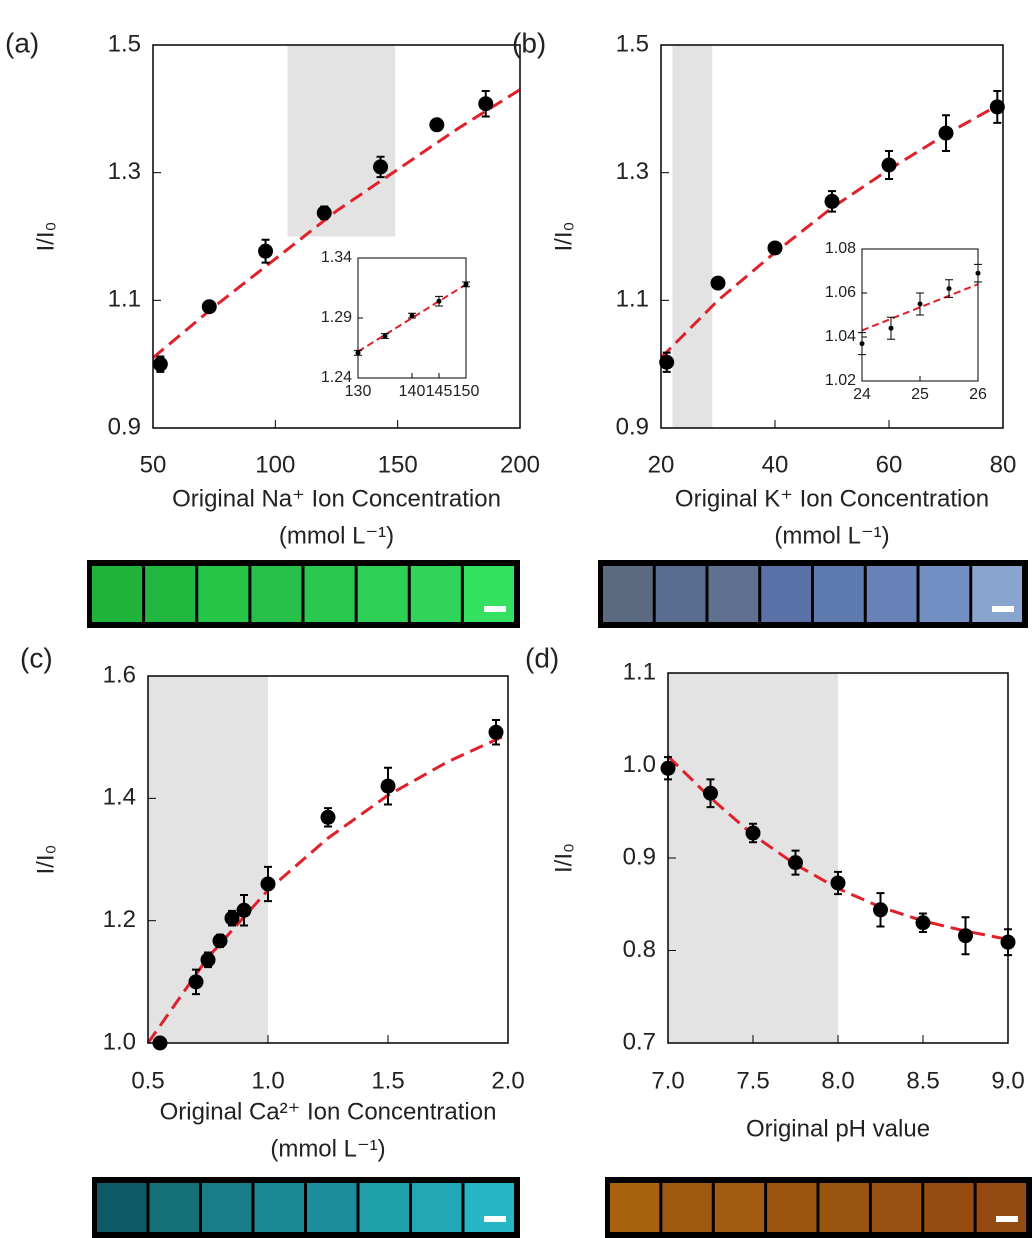 Image resolution: width=1032 pixels, height=1238 pixels. What do you see at coordinates (978, 394) in the screenshot?
I see `x-tick-label: 26` at bounding box center [978, 394].